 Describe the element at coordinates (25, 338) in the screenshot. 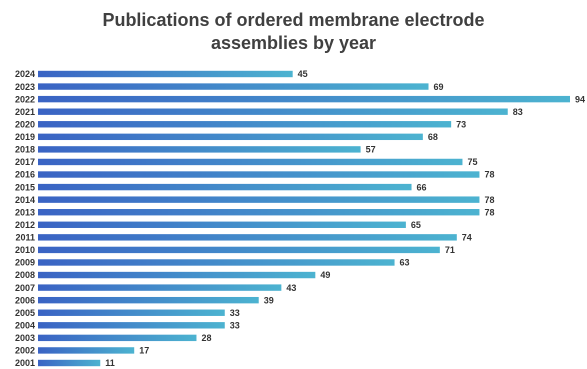

I see `y-tick-label: 2003` at that location.